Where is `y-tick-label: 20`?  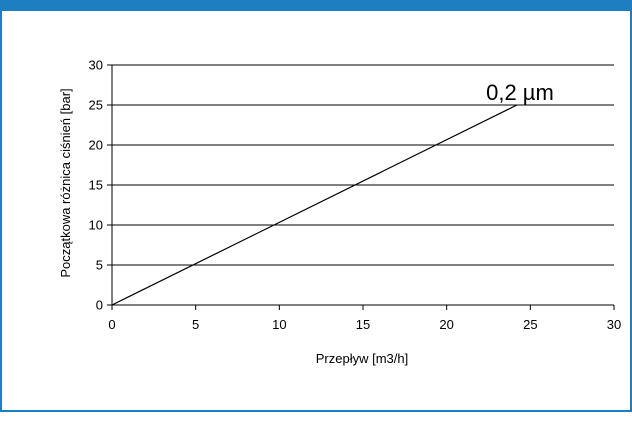
y-tick-label: 20 is located at coordinates (96, 145).